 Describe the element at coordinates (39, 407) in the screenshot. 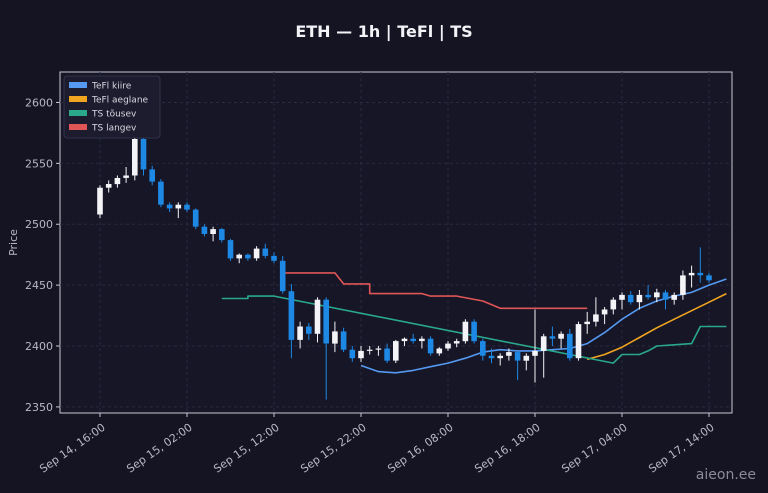

I see `y-tick-label: 2350` at that location.